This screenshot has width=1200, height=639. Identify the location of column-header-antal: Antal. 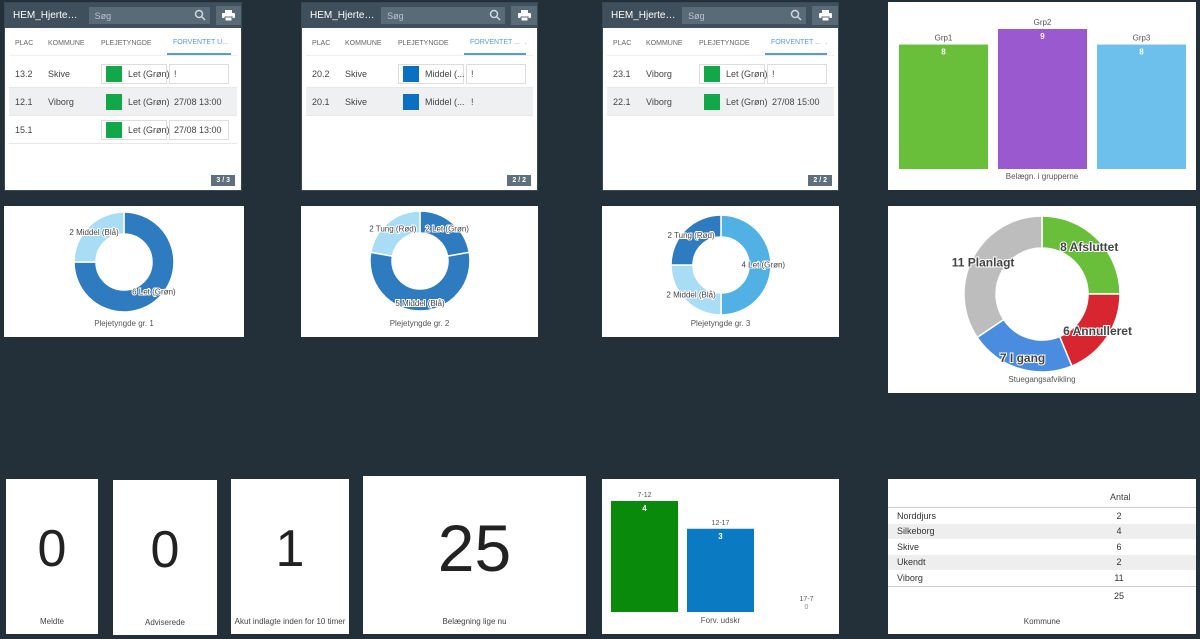
(1120, 497).